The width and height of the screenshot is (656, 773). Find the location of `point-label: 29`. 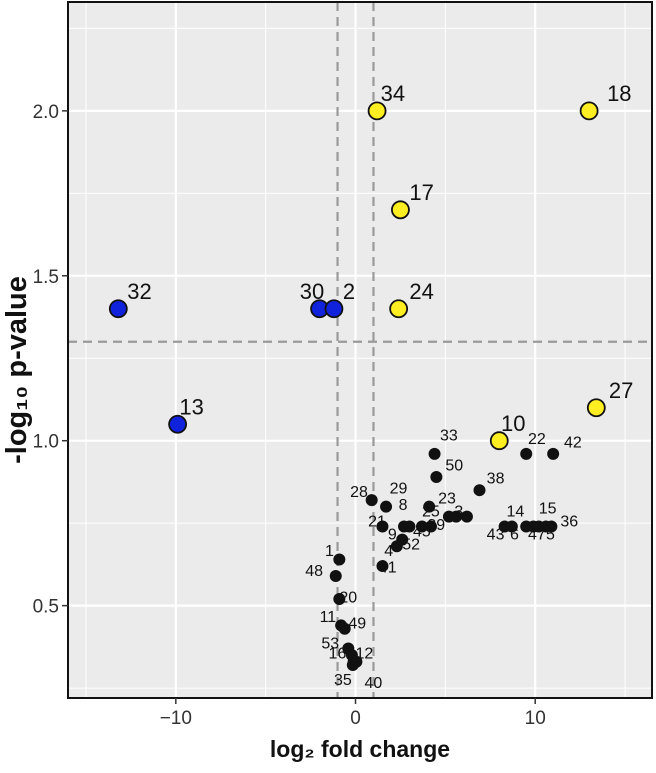

point-label: 29 is located at coordinates (399, 488).